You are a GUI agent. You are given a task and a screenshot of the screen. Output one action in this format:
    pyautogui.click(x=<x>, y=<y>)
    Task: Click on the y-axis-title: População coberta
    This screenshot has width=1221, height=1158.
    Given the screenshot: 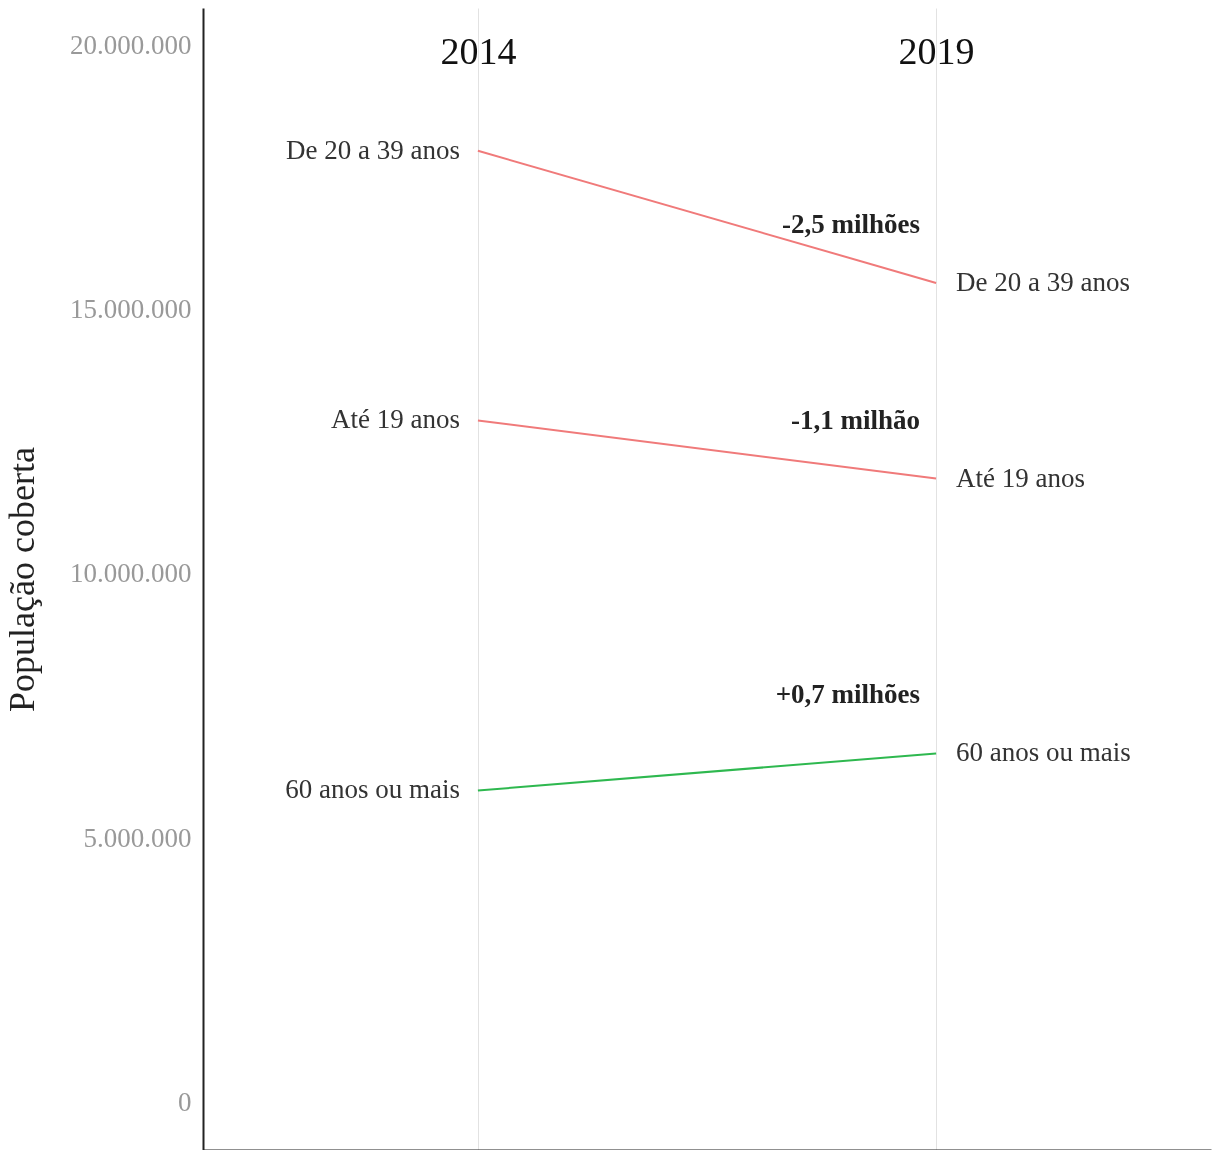 What is the action you would take?
    pyautogui.click(x=22, y=579)
    